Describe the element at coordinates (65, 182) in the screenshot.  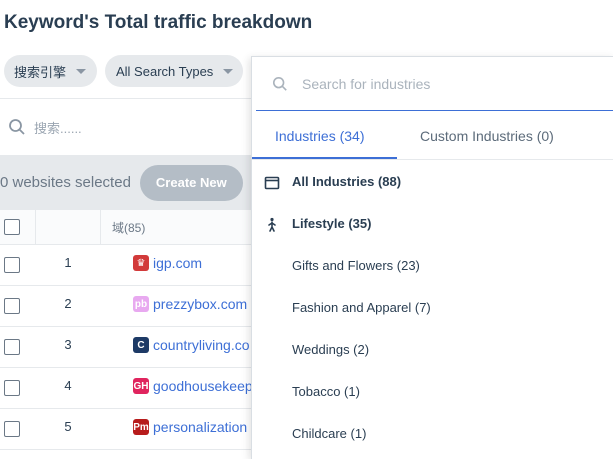
I see `selection-count: 0 websites selected` at that location.